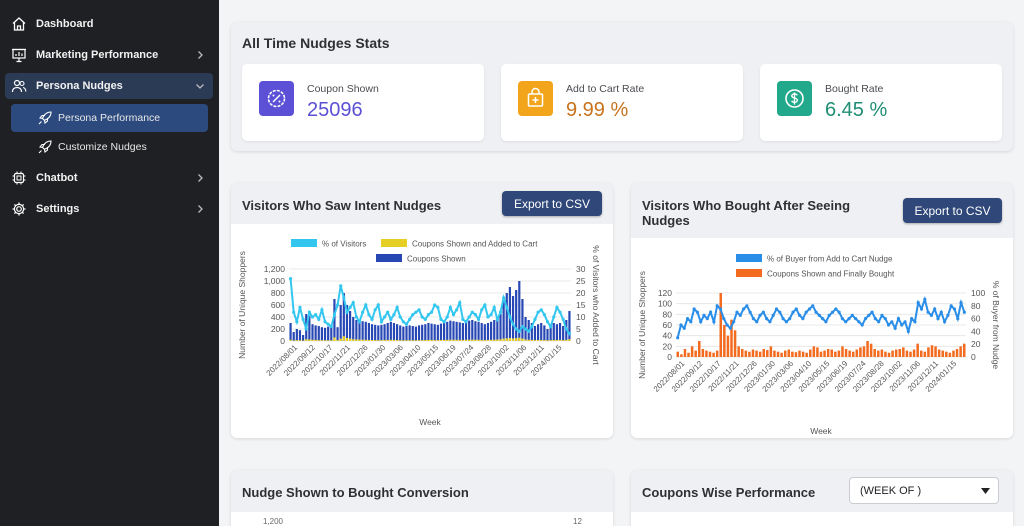  What do you see at coordinates (422, 519) in the screenshot?
I see `chart-area: 1,200 12` at bounding box center [422, 519].